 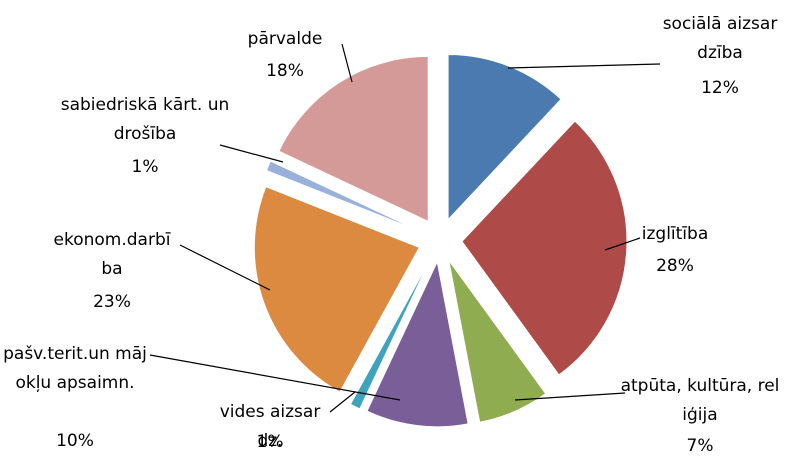 What do you see at coordinates (675, 234) in the screenshot?
I see `slice-label: izglītība` at bounding box center [675, 234].